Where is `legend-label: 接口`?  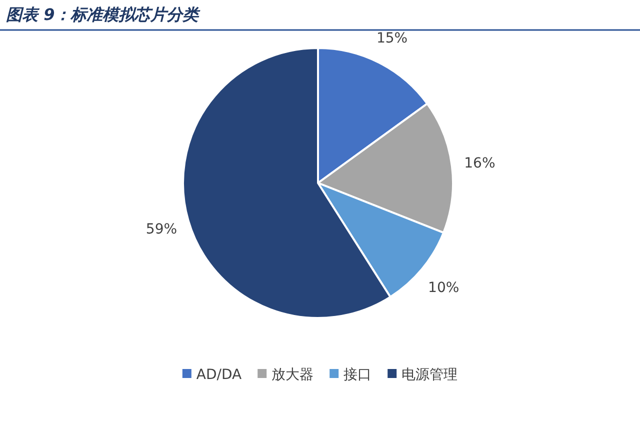 legend-label: 接口 is located at coordinates (358, 374).